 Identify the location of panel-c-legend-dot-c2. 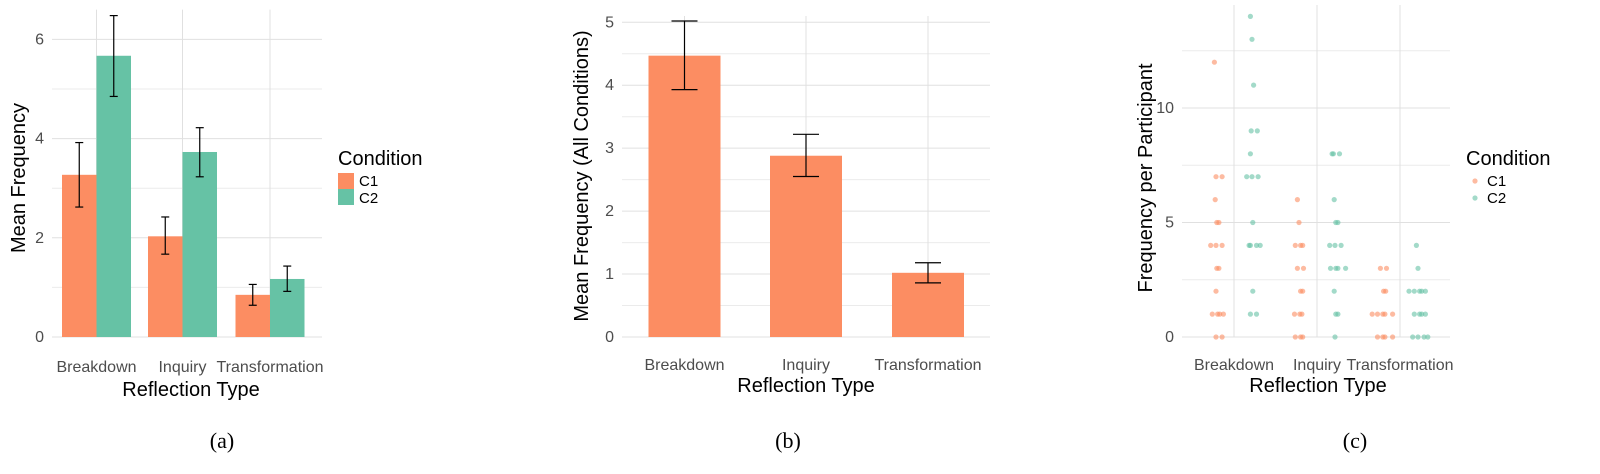
(1475, 198).